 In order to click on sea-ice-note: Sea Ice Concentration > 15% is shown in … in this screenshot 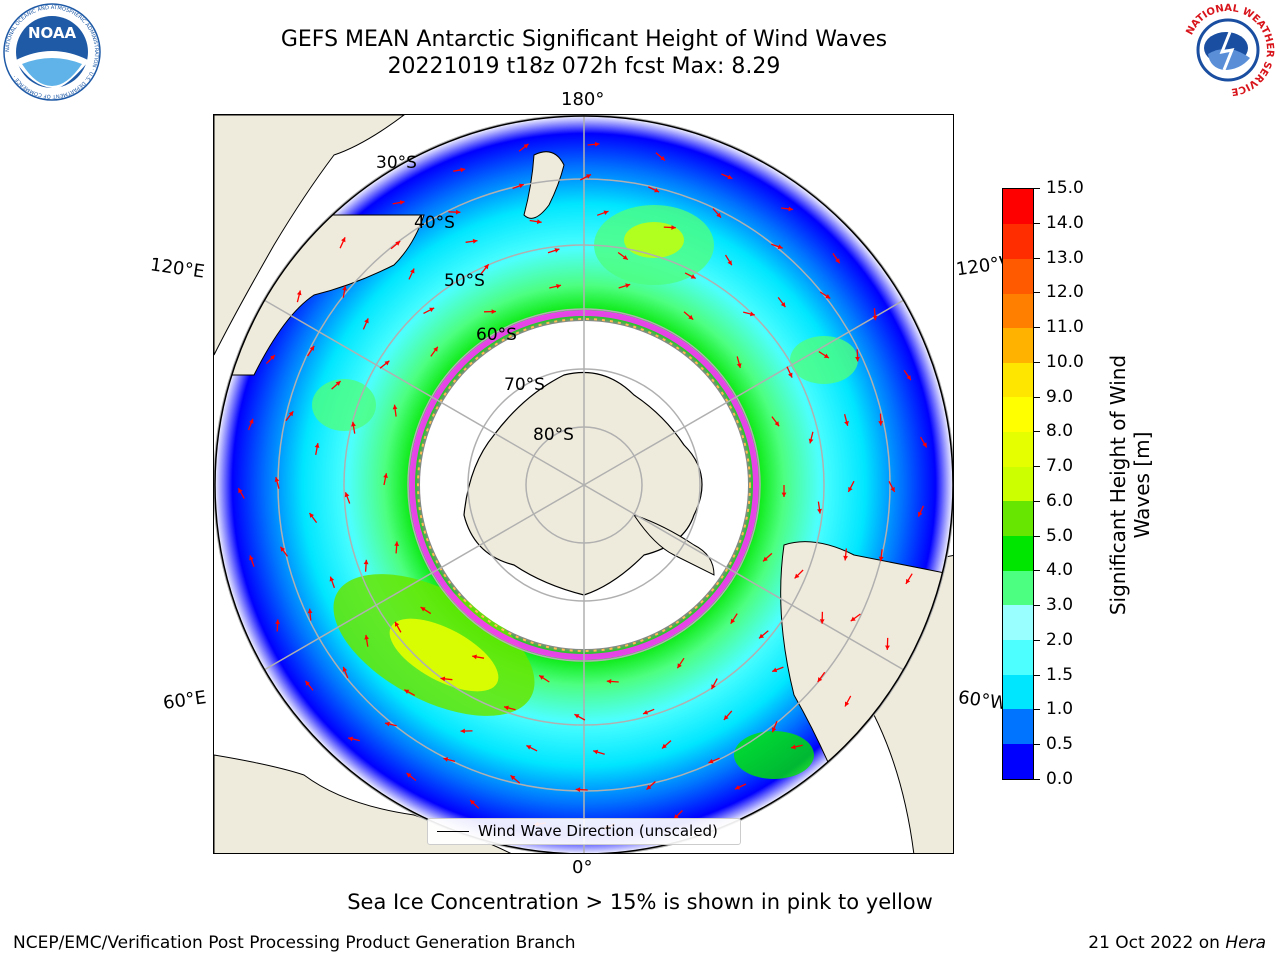, I will do `click(640, 902)`.